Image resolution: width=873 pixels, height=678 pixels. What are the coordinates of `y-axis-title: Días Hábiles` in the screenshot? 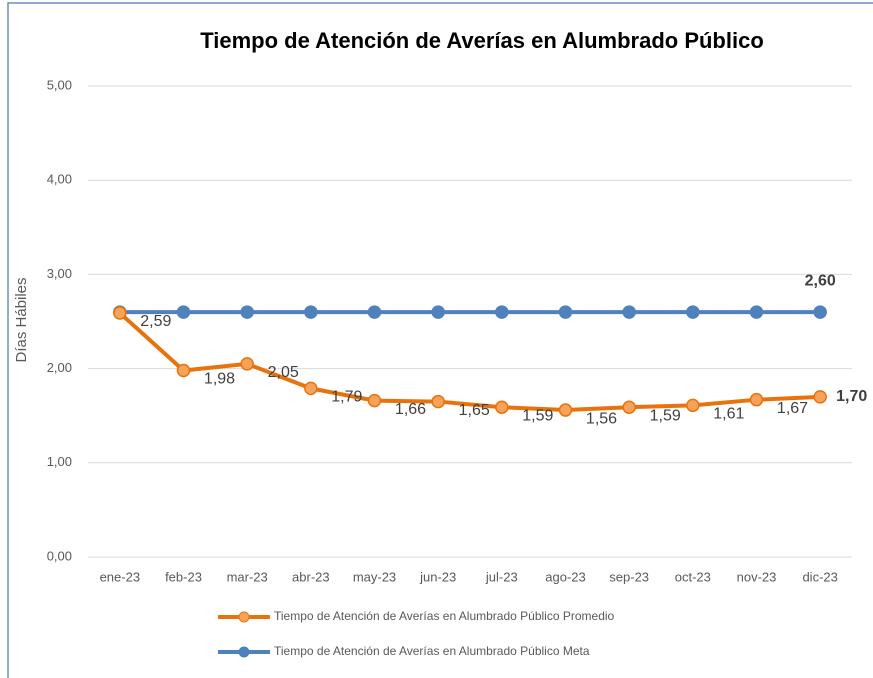 It's located at (21, 319).